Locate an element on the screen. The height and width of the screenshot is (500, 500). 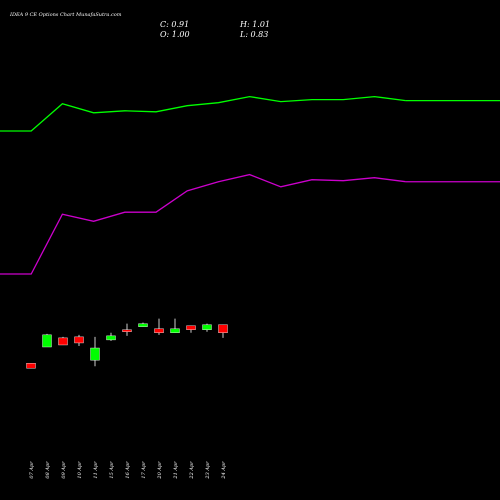
x-tick-label: 21 Apr is located at coordinates (176, 470).